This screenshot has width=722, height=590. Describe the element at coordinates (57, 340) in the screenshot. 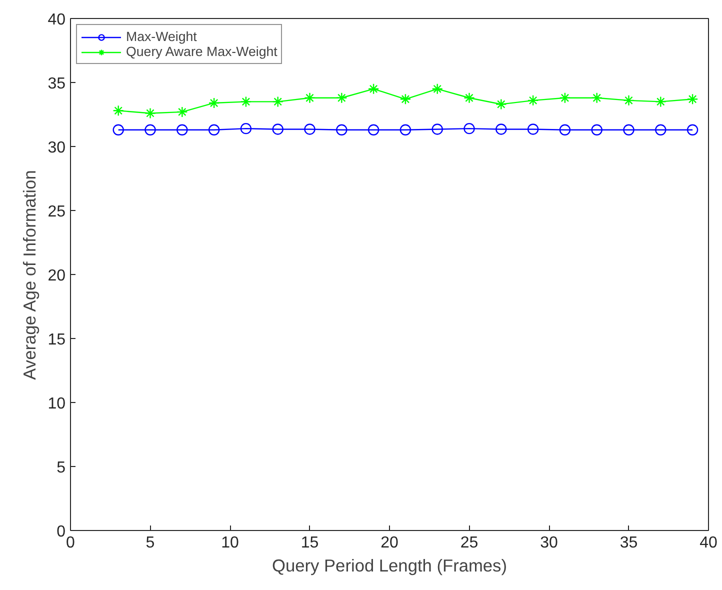

I see `y-tick-label: 15` at that location.